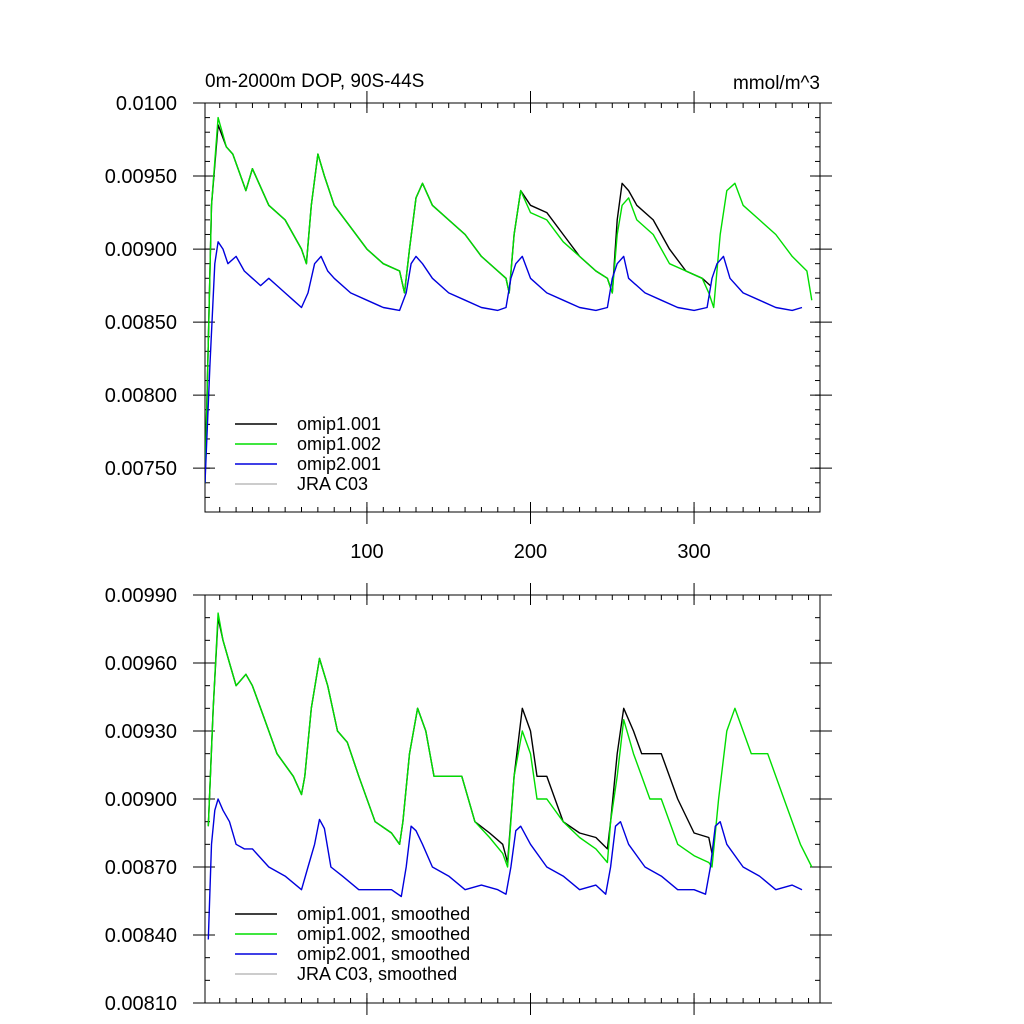 The width and height of the screenshot is (1024, 1024). Describe the element at coordinates (383, 934) in the screenshot. I see `legend-label: omip1.002, smoothed` at that location.